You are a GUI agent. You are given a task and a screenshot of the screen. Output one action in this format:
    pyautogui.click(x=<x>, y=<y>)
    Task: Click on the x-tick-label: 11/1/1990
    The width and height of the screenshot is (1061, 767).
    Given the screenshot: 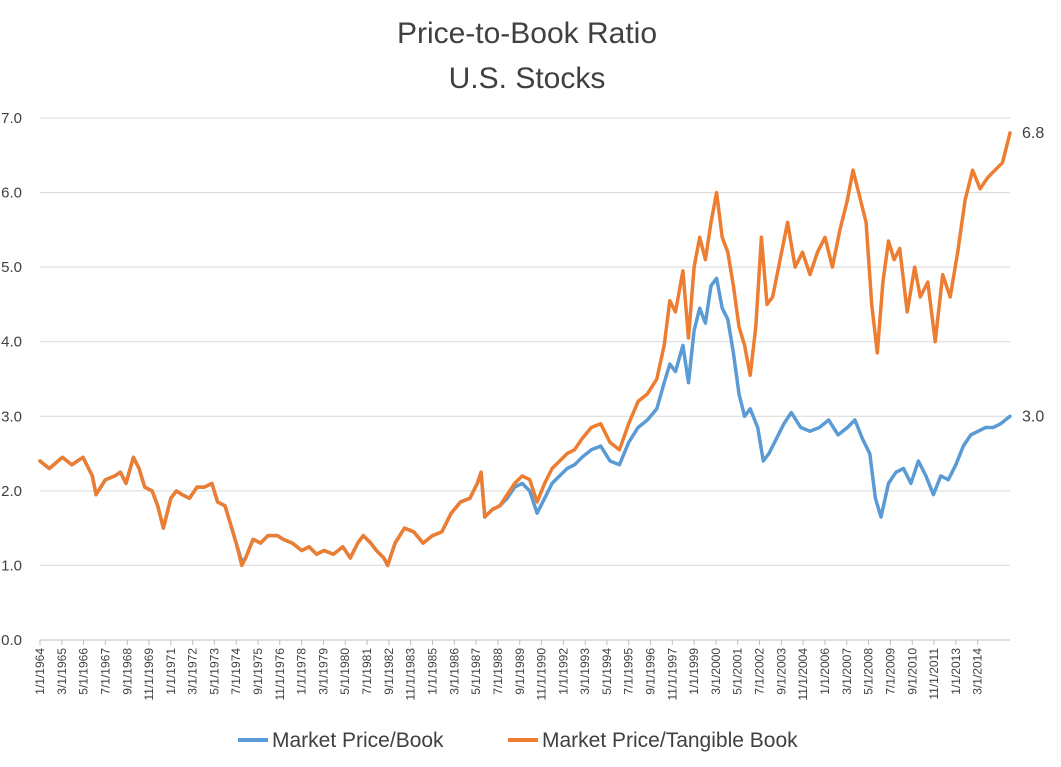 What is the action you would take?
    pyautogui.click(x=541, y=674)
    